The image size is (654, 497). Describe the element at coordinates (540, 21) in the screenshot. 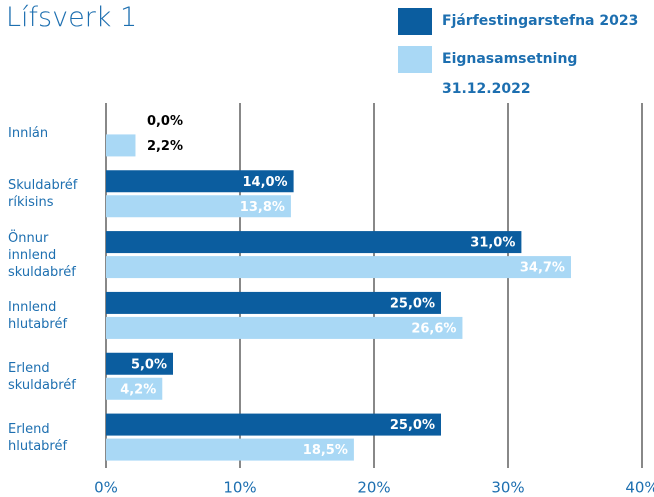

I see `legend-label: Fjárfestingarstefna 2023` at that location.